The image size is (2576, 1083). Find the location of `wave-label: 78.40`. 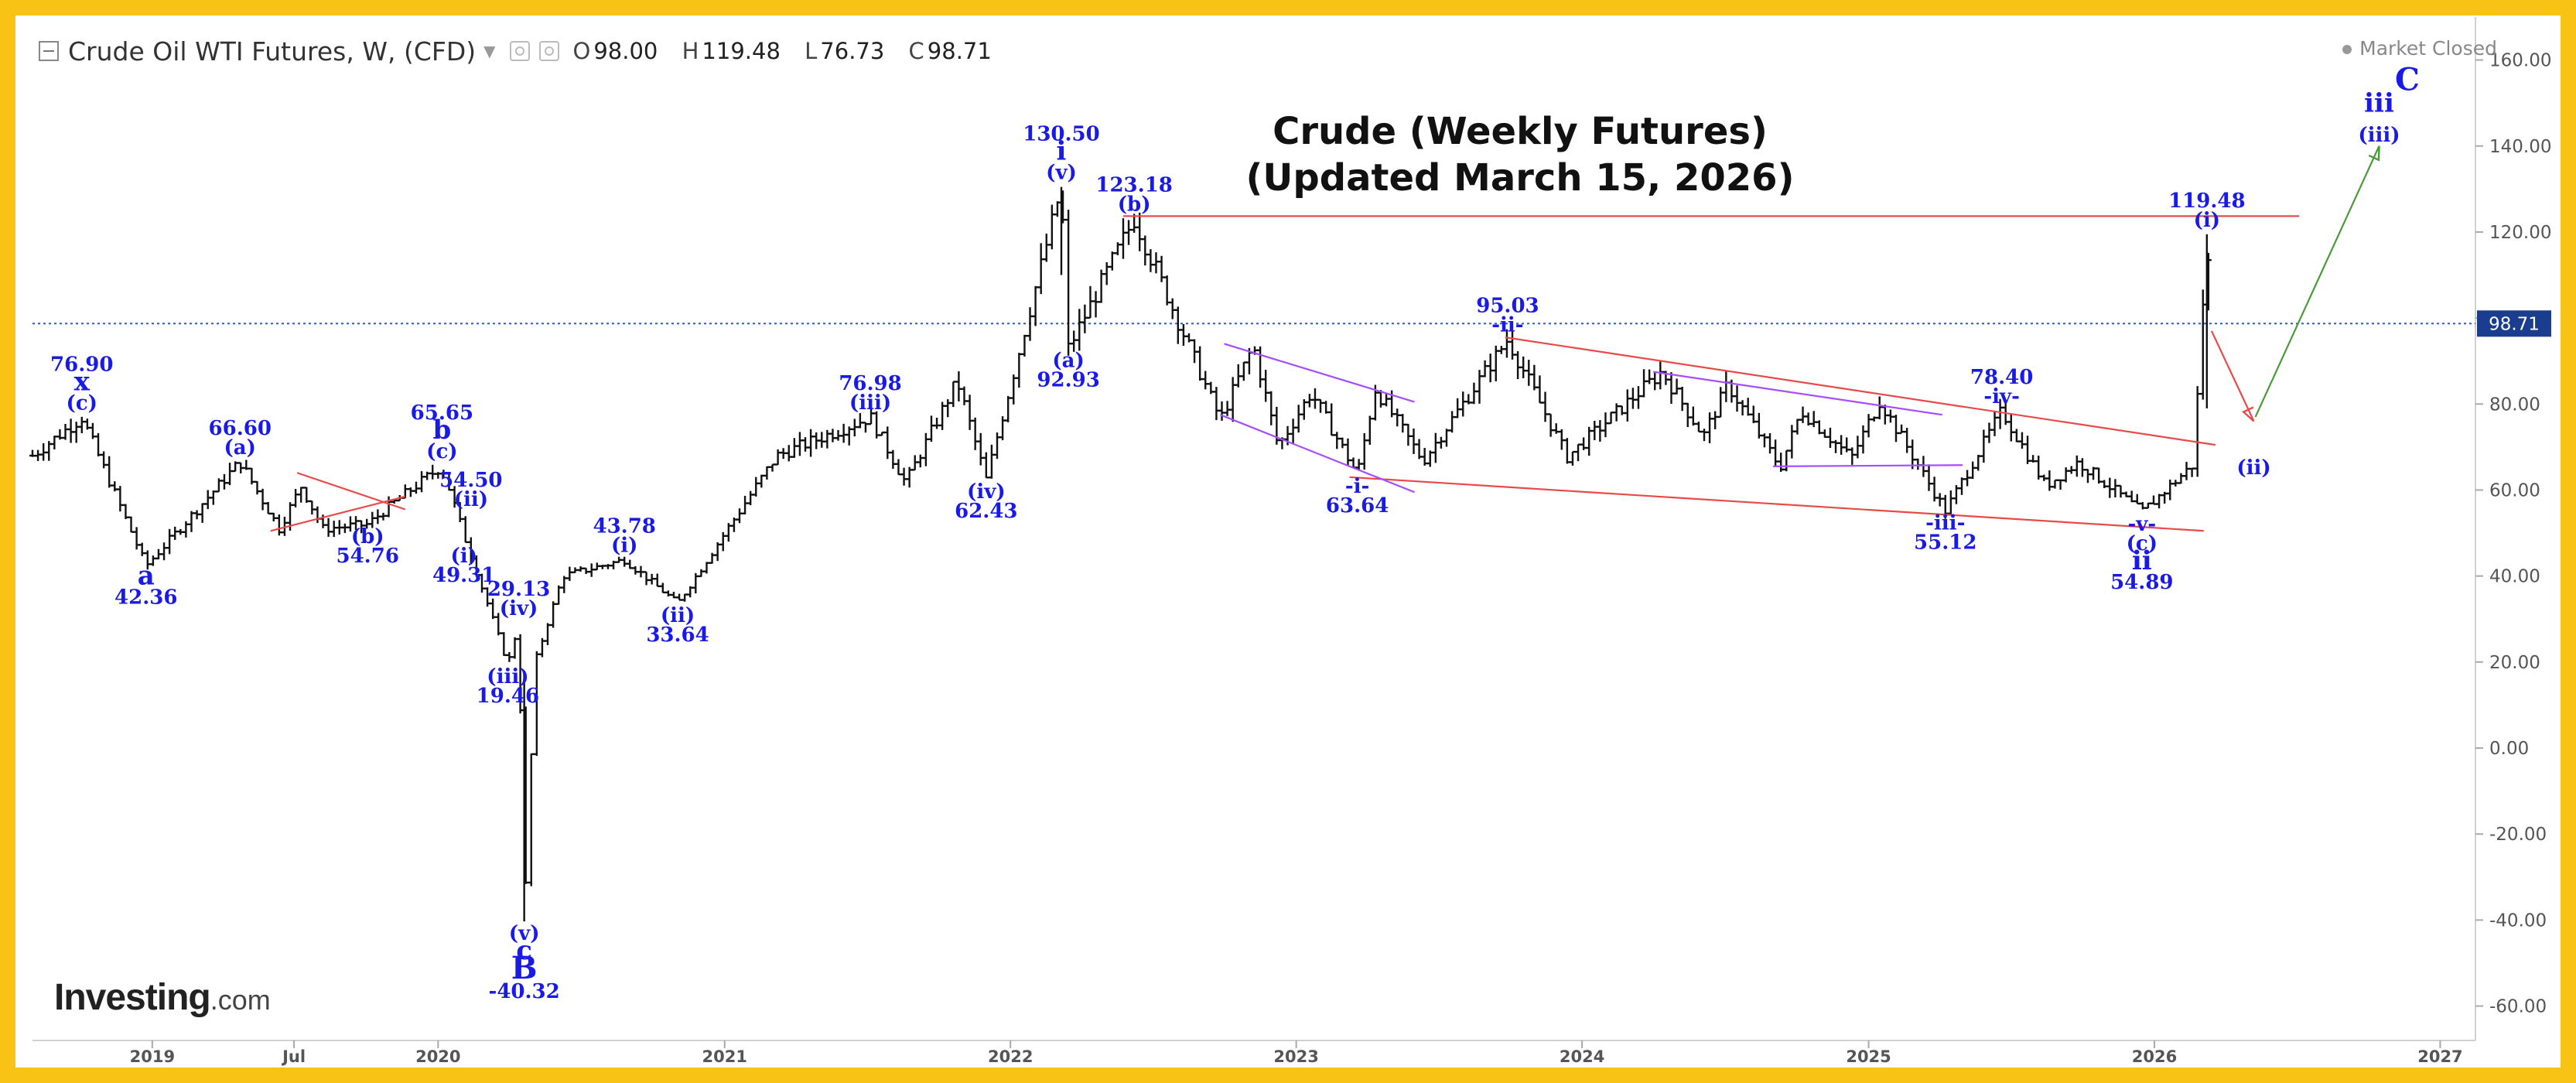

wave-label: 78.40 is located at coordinates (2002, 378).